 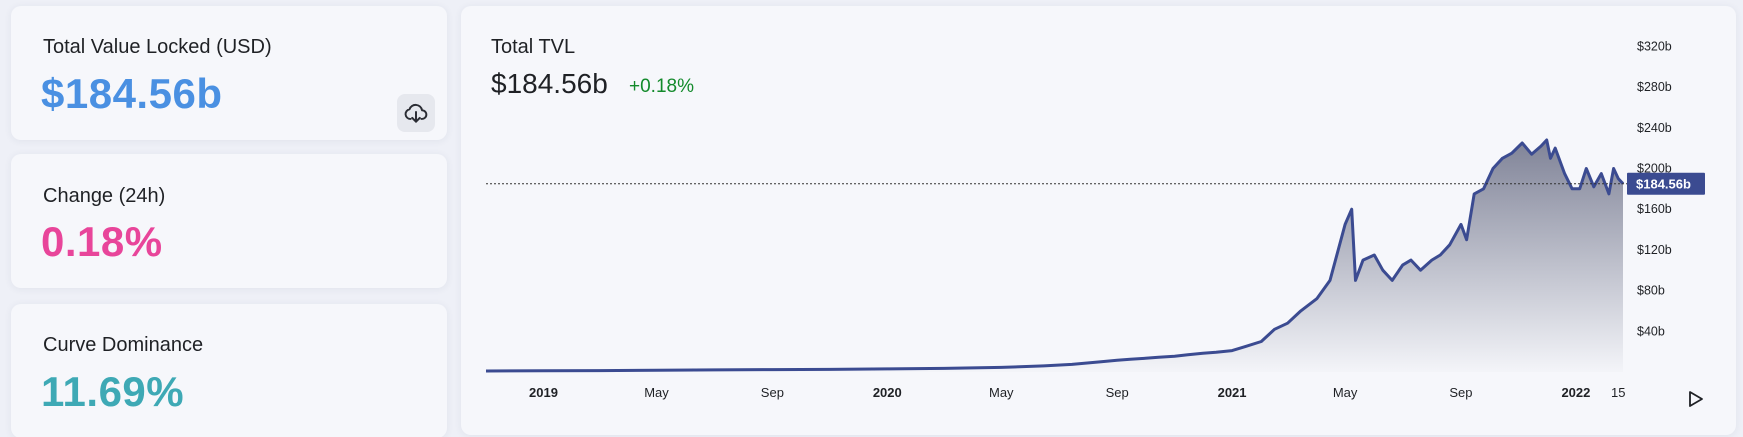 I want to click on x-tick-label: 2020, so click(x=887, y=392).